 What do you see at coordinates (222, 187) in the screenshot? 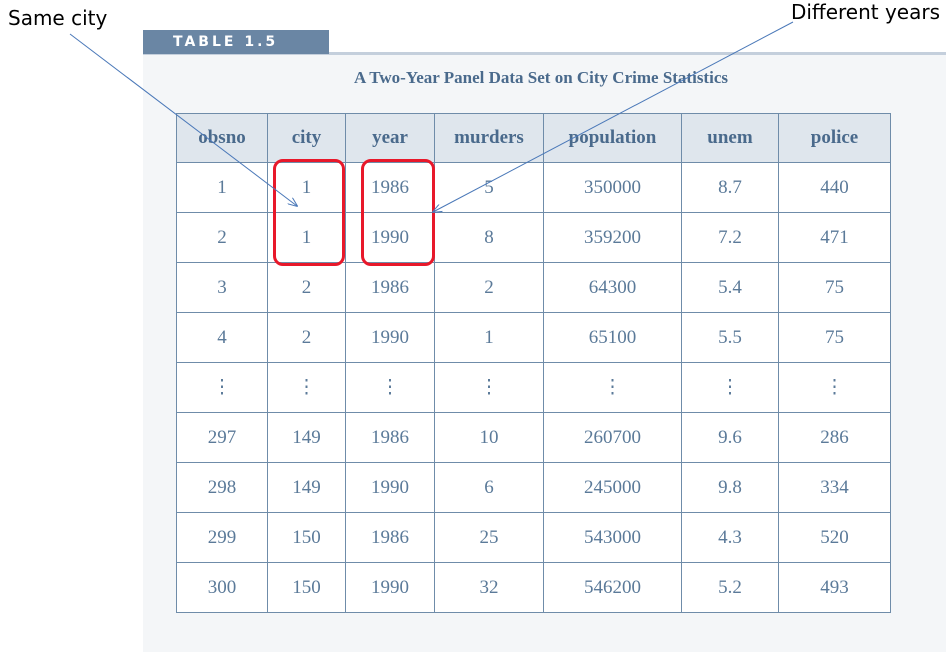
I see `cell-obsno: 1` at bounding box center [222, 187].